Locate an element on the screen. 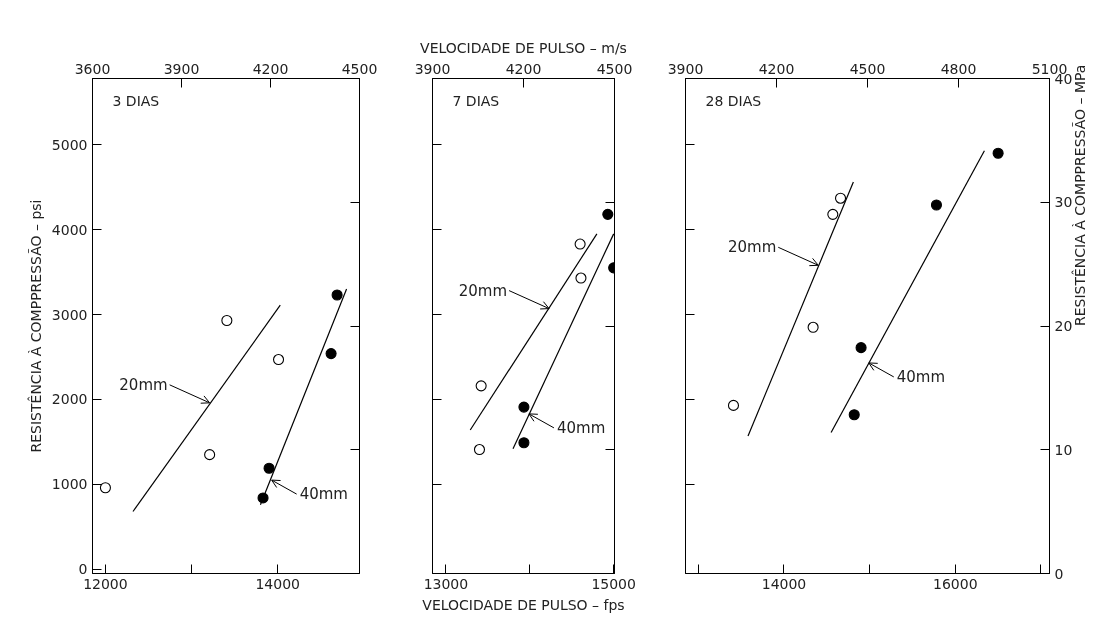 Image resolution: width=1115 pixels, height=639 pixels. y-tick-label: 5000 is located at coordinates (69, 144).